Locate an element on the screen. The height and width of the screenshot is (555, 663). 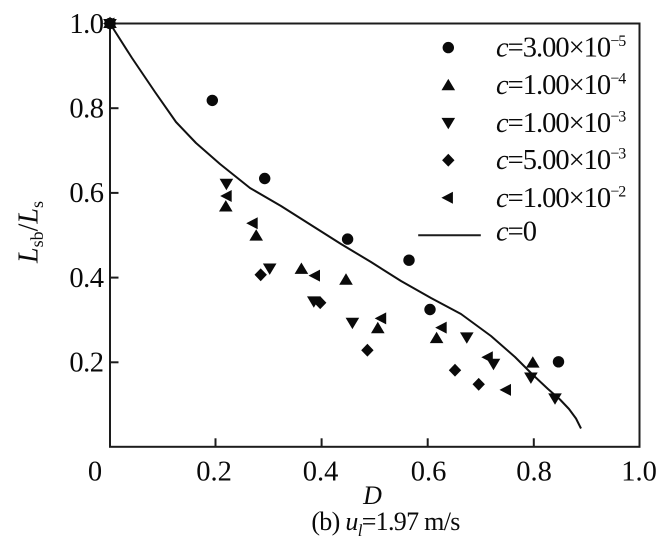
svg-text: c=1.00×10−3 is located at coordinates (561, 123).